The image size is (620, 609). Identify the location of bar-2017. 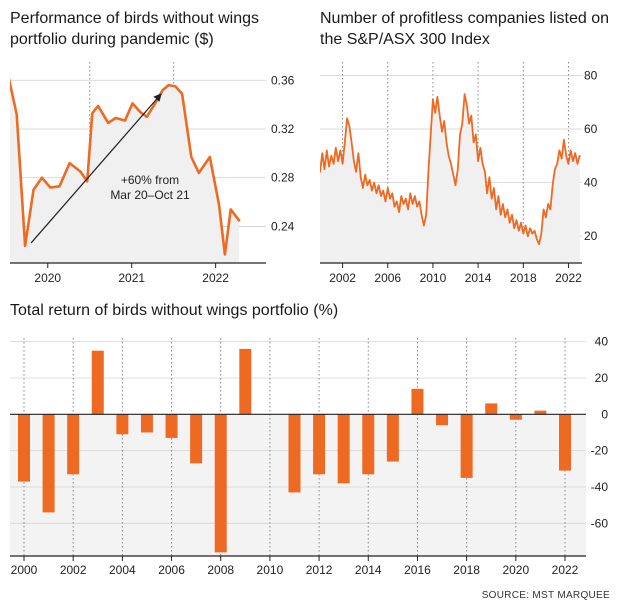
(442, 420).